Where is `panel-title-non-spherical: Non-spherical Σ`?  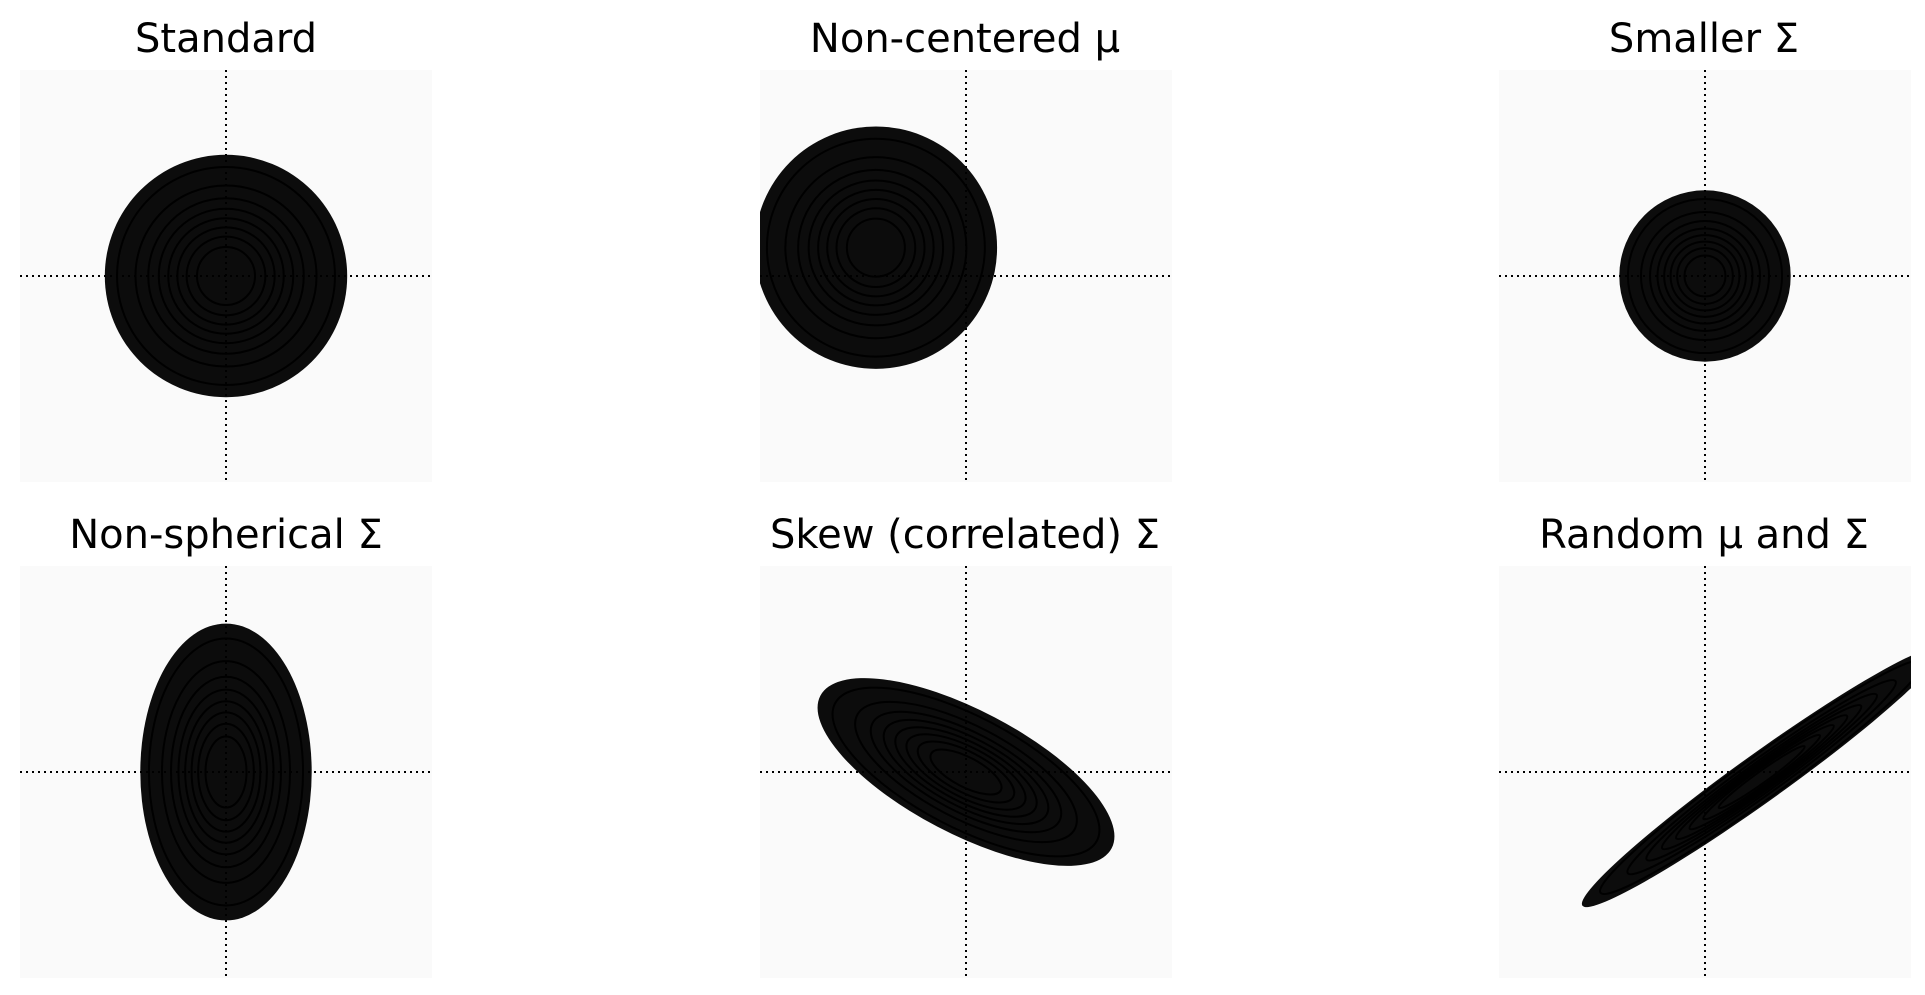
panel-title-non-spherical: Non-spherical Σ is located at coordinates (226, 535).